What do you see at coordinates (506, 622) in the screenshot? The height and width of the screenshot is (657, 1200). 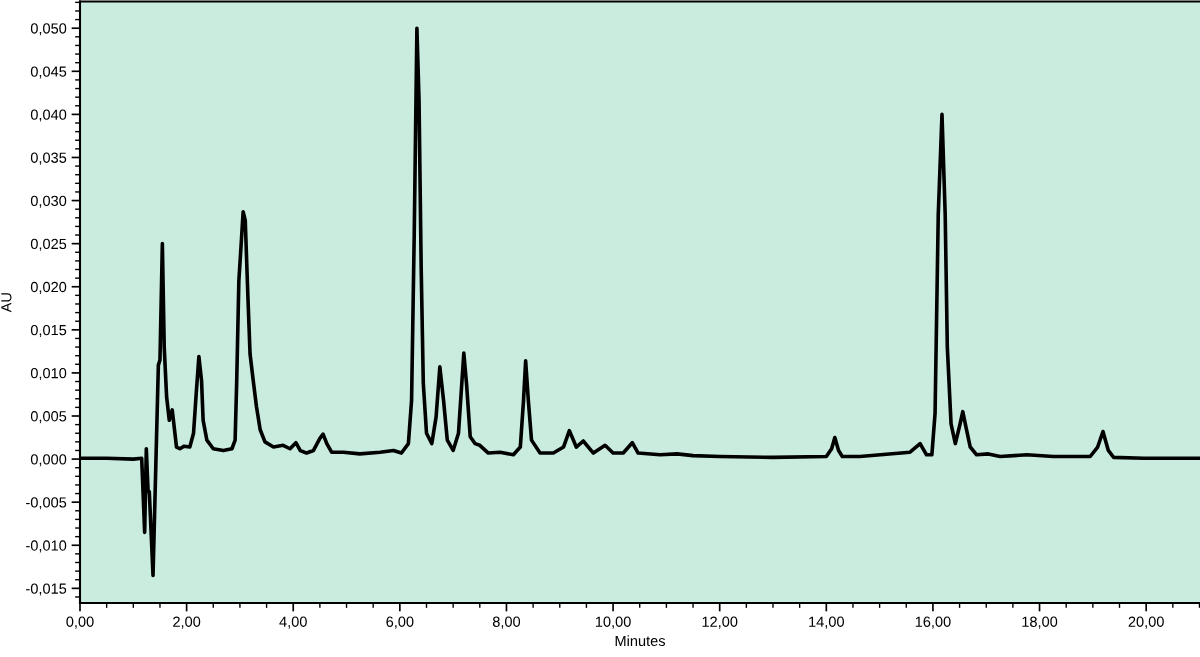 I see `x-tick-label: 8,00` at bounding box center [506, 622].